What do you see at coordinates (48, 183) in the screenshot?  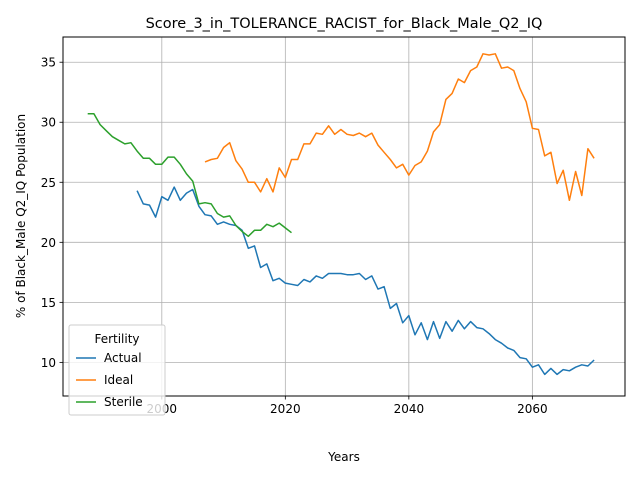 I see `y-tick-label: 25` at bounding box center [48, 183].